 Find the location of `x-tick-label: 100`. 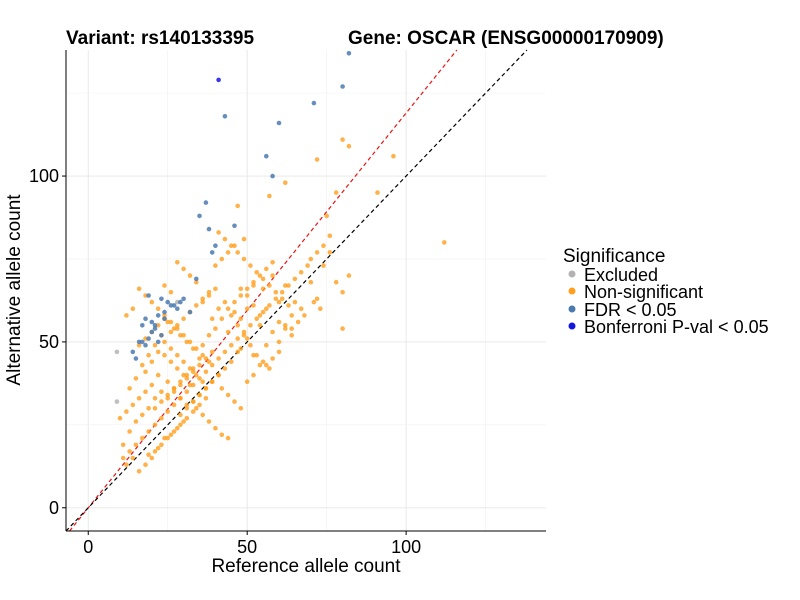

x-tick-label: 100 is located at coordinates (406, 547).